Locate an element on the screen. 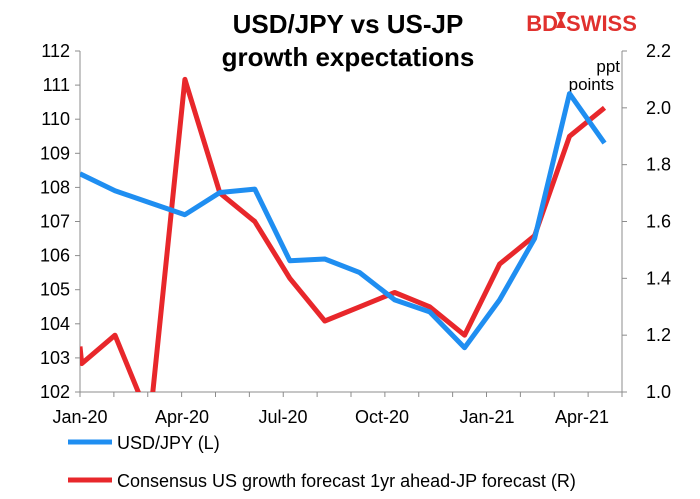 This screenshot has width=700, height=499. brand-logo-text-right: SWISS is located at coordinates (601, 23).